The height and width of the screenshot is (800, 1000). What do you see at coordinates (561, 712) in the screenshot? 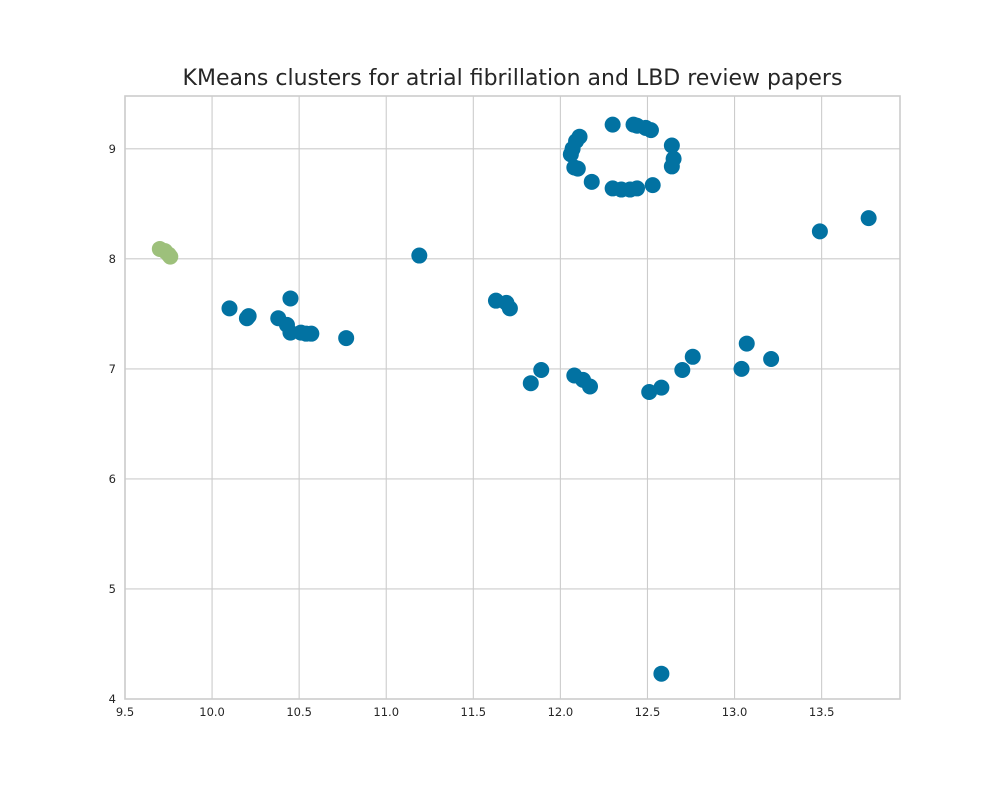
I see `x-tick-label: 12.0` at bounding box center [561, 712].